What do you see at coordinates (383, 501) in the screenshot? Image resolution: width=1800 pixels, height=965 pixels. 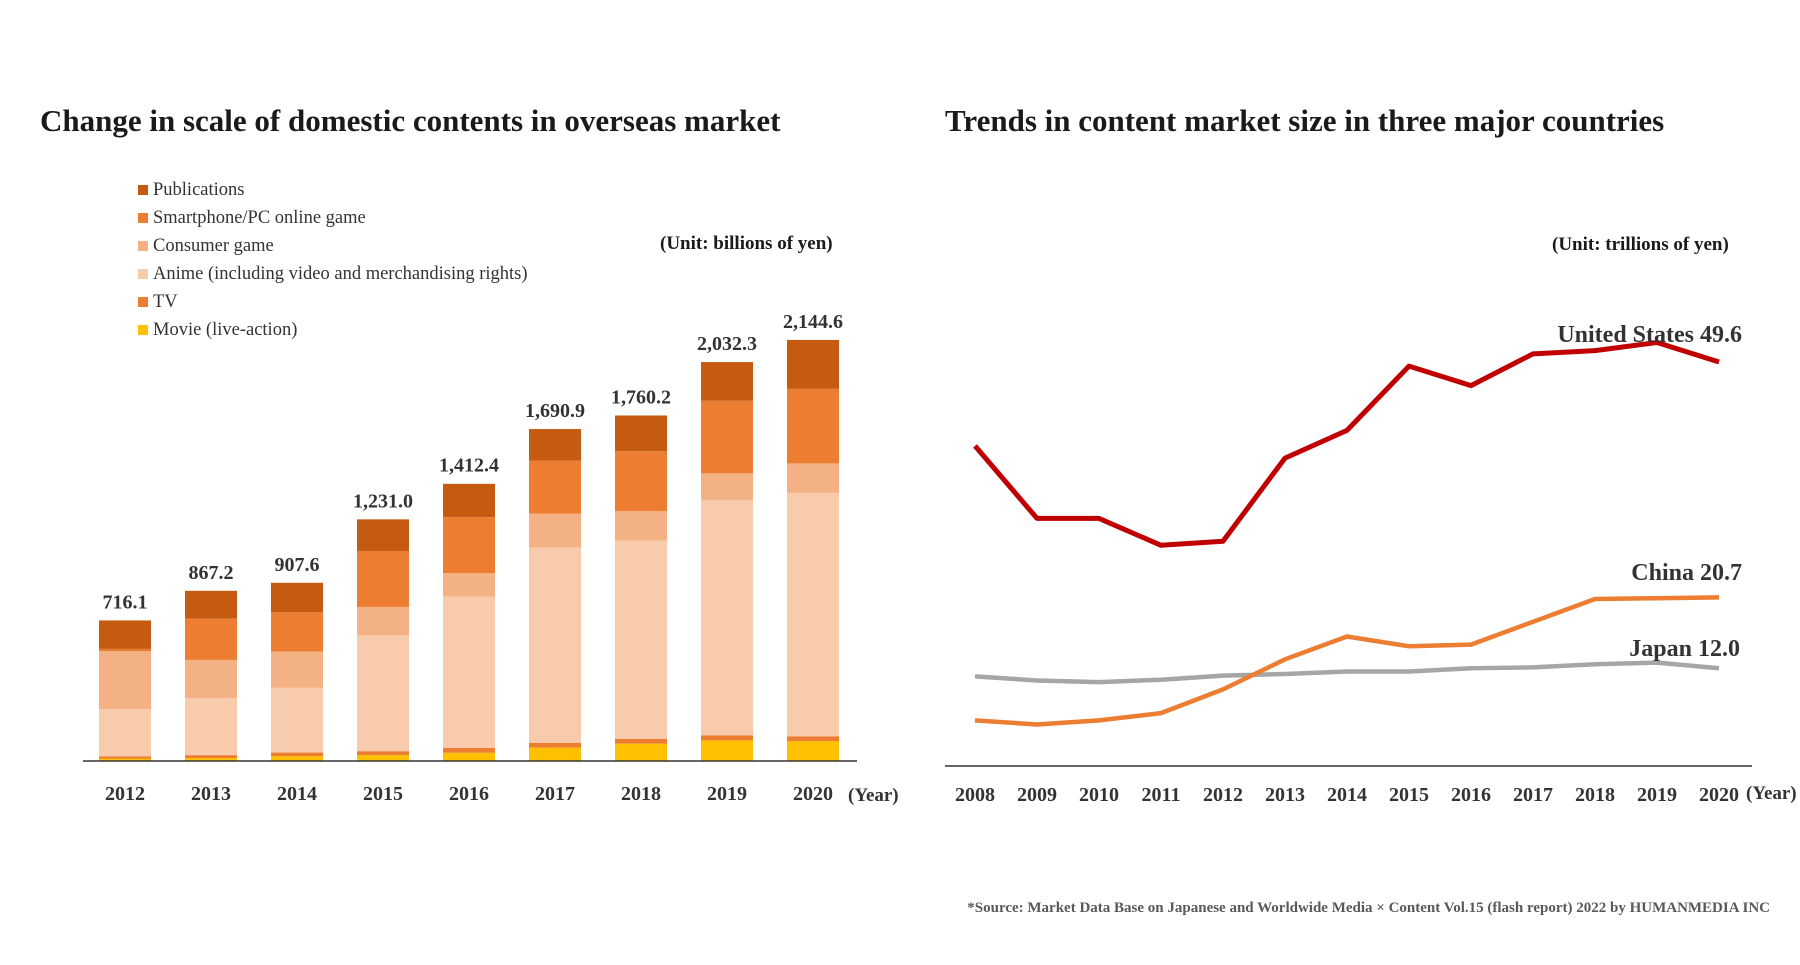 I see `bar-total-label: 1,231.0` at bounding box center [383, 501].